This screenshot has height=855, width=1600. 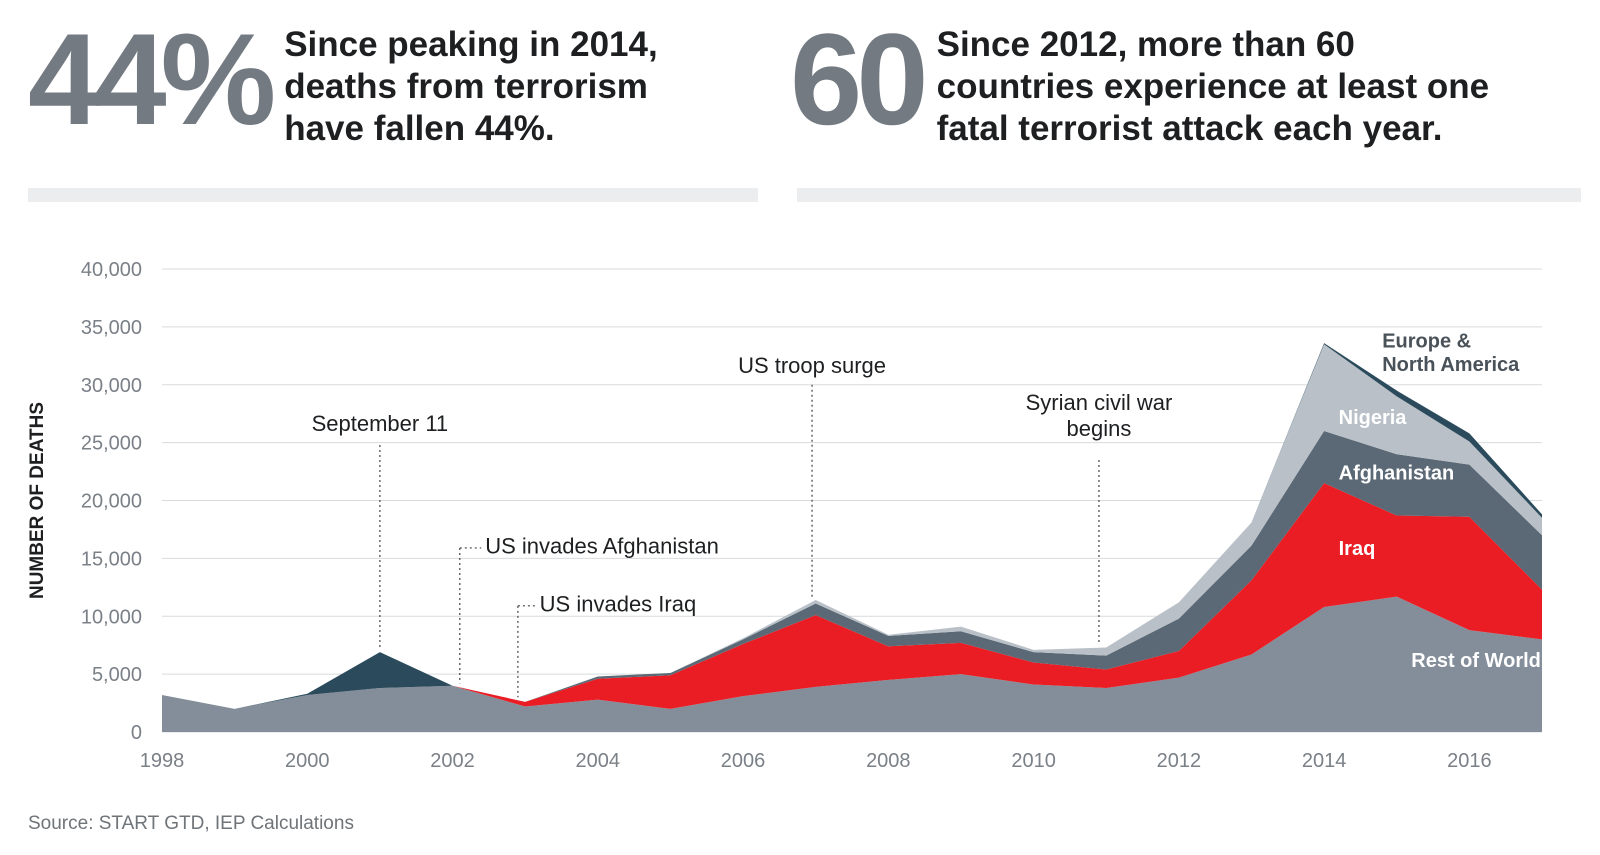 What do you see at coordinates (1189, 195) in the screenshot?
I see `divider-right` at bounding box center [1189, 195].